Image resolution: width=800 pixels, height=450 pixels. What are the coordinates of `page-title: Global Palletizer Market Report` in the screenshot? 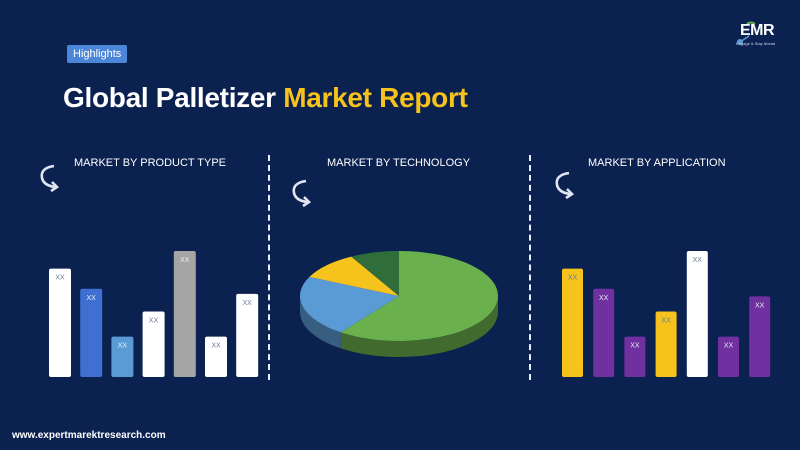 It's located at (265, 98).